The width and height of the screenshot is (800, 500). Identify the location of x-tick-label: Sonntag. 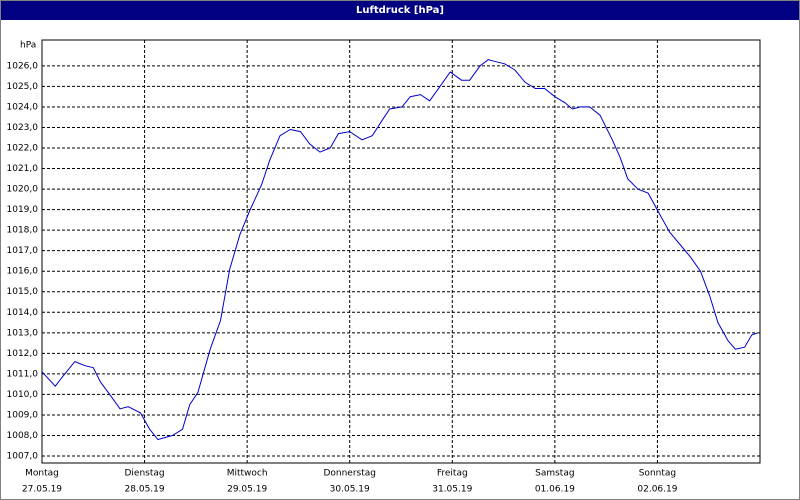
(657, 474).